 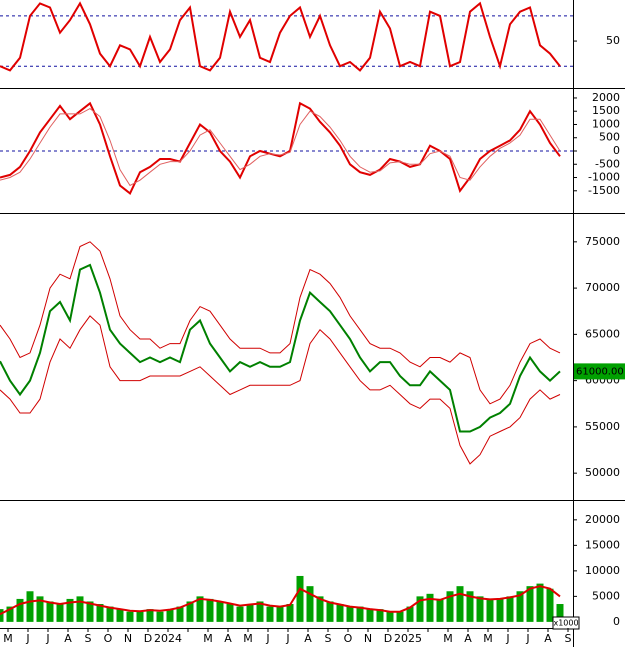 I want to click on last-price-box, so click(x=599, y=371).